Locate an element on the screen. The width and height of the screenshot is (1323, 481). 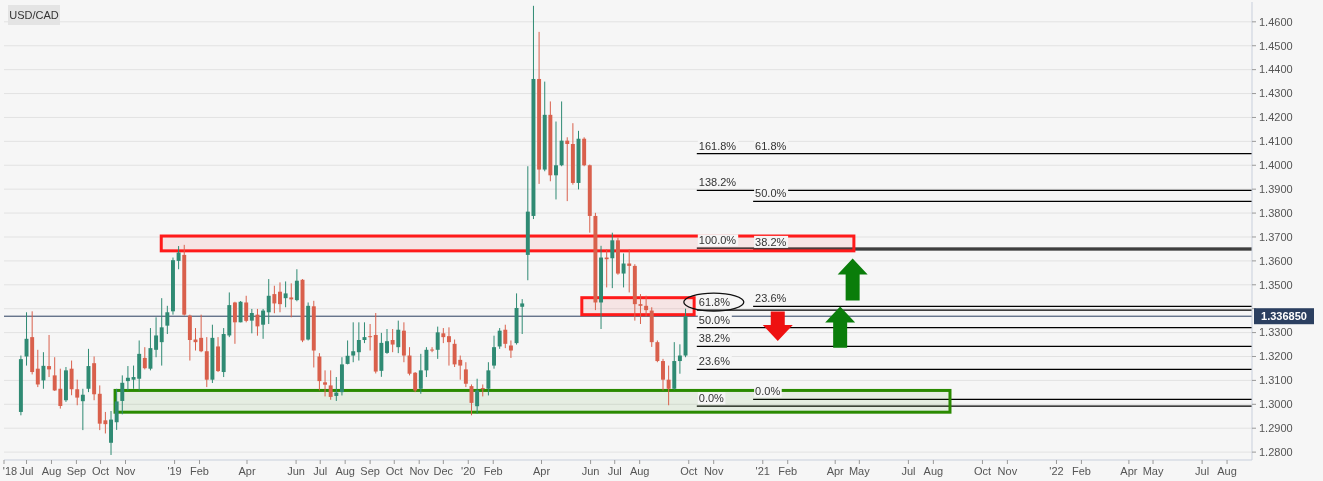
x-tick-label: '18 is located at coordinates (10, 471).